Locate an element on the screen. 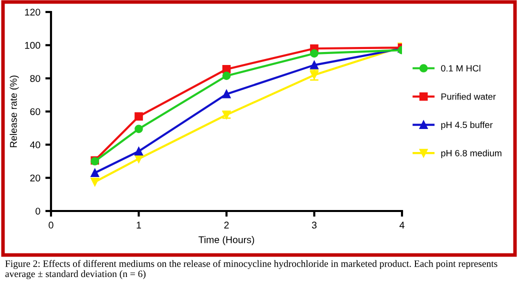 The image size is (519, 293). y-tick-label: 60 is located at coordinates (35, 112).